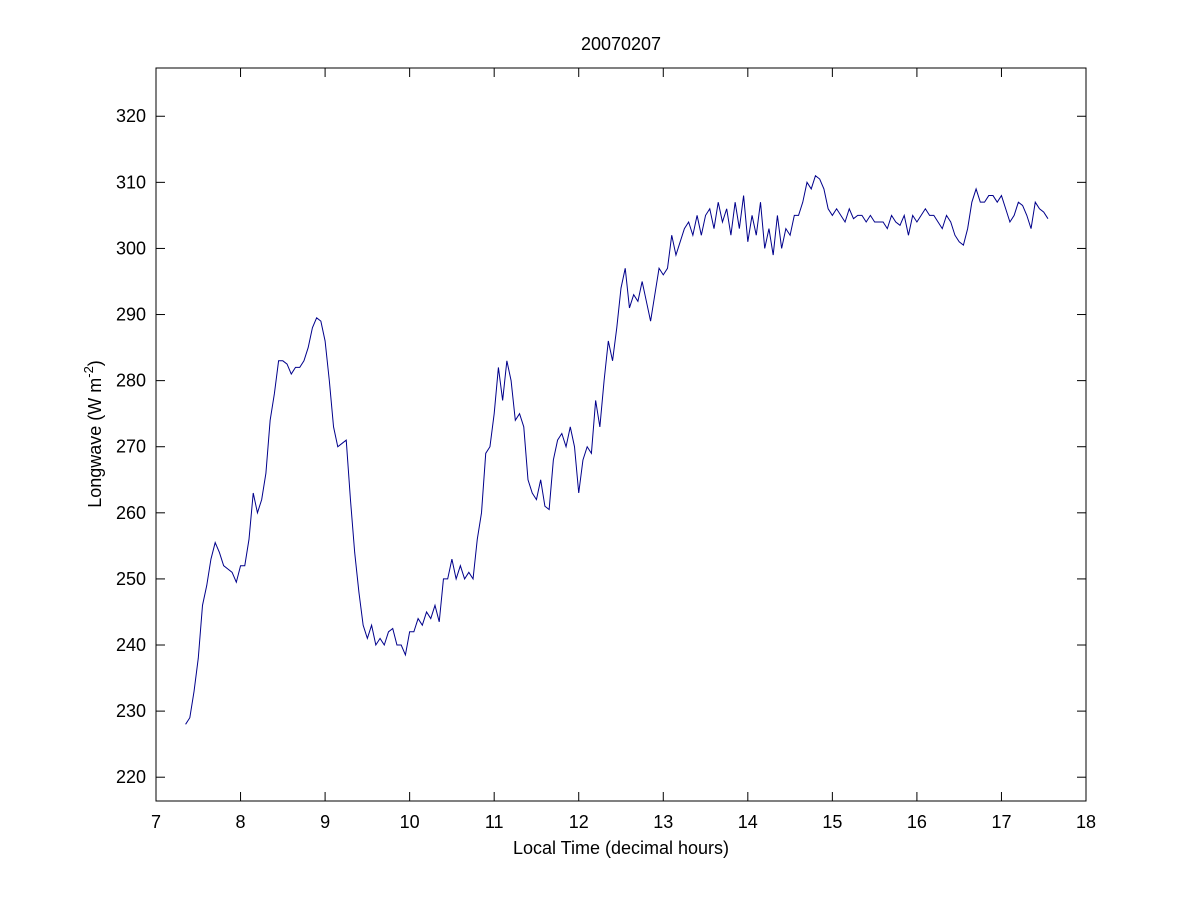  Describe the element at coordinates (917, 822) in the screenshot. I see `x-tick-label: 16` at that location.